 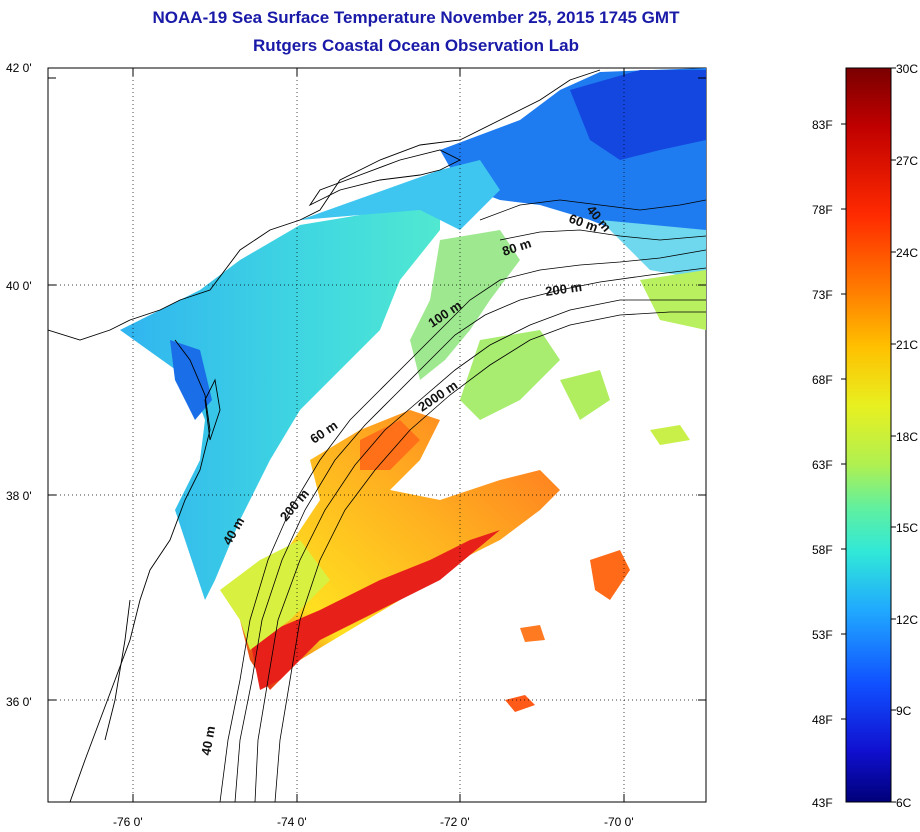 I want to click on colorbar-fahrenheit-label: 83F, so click(x=822, y=125).